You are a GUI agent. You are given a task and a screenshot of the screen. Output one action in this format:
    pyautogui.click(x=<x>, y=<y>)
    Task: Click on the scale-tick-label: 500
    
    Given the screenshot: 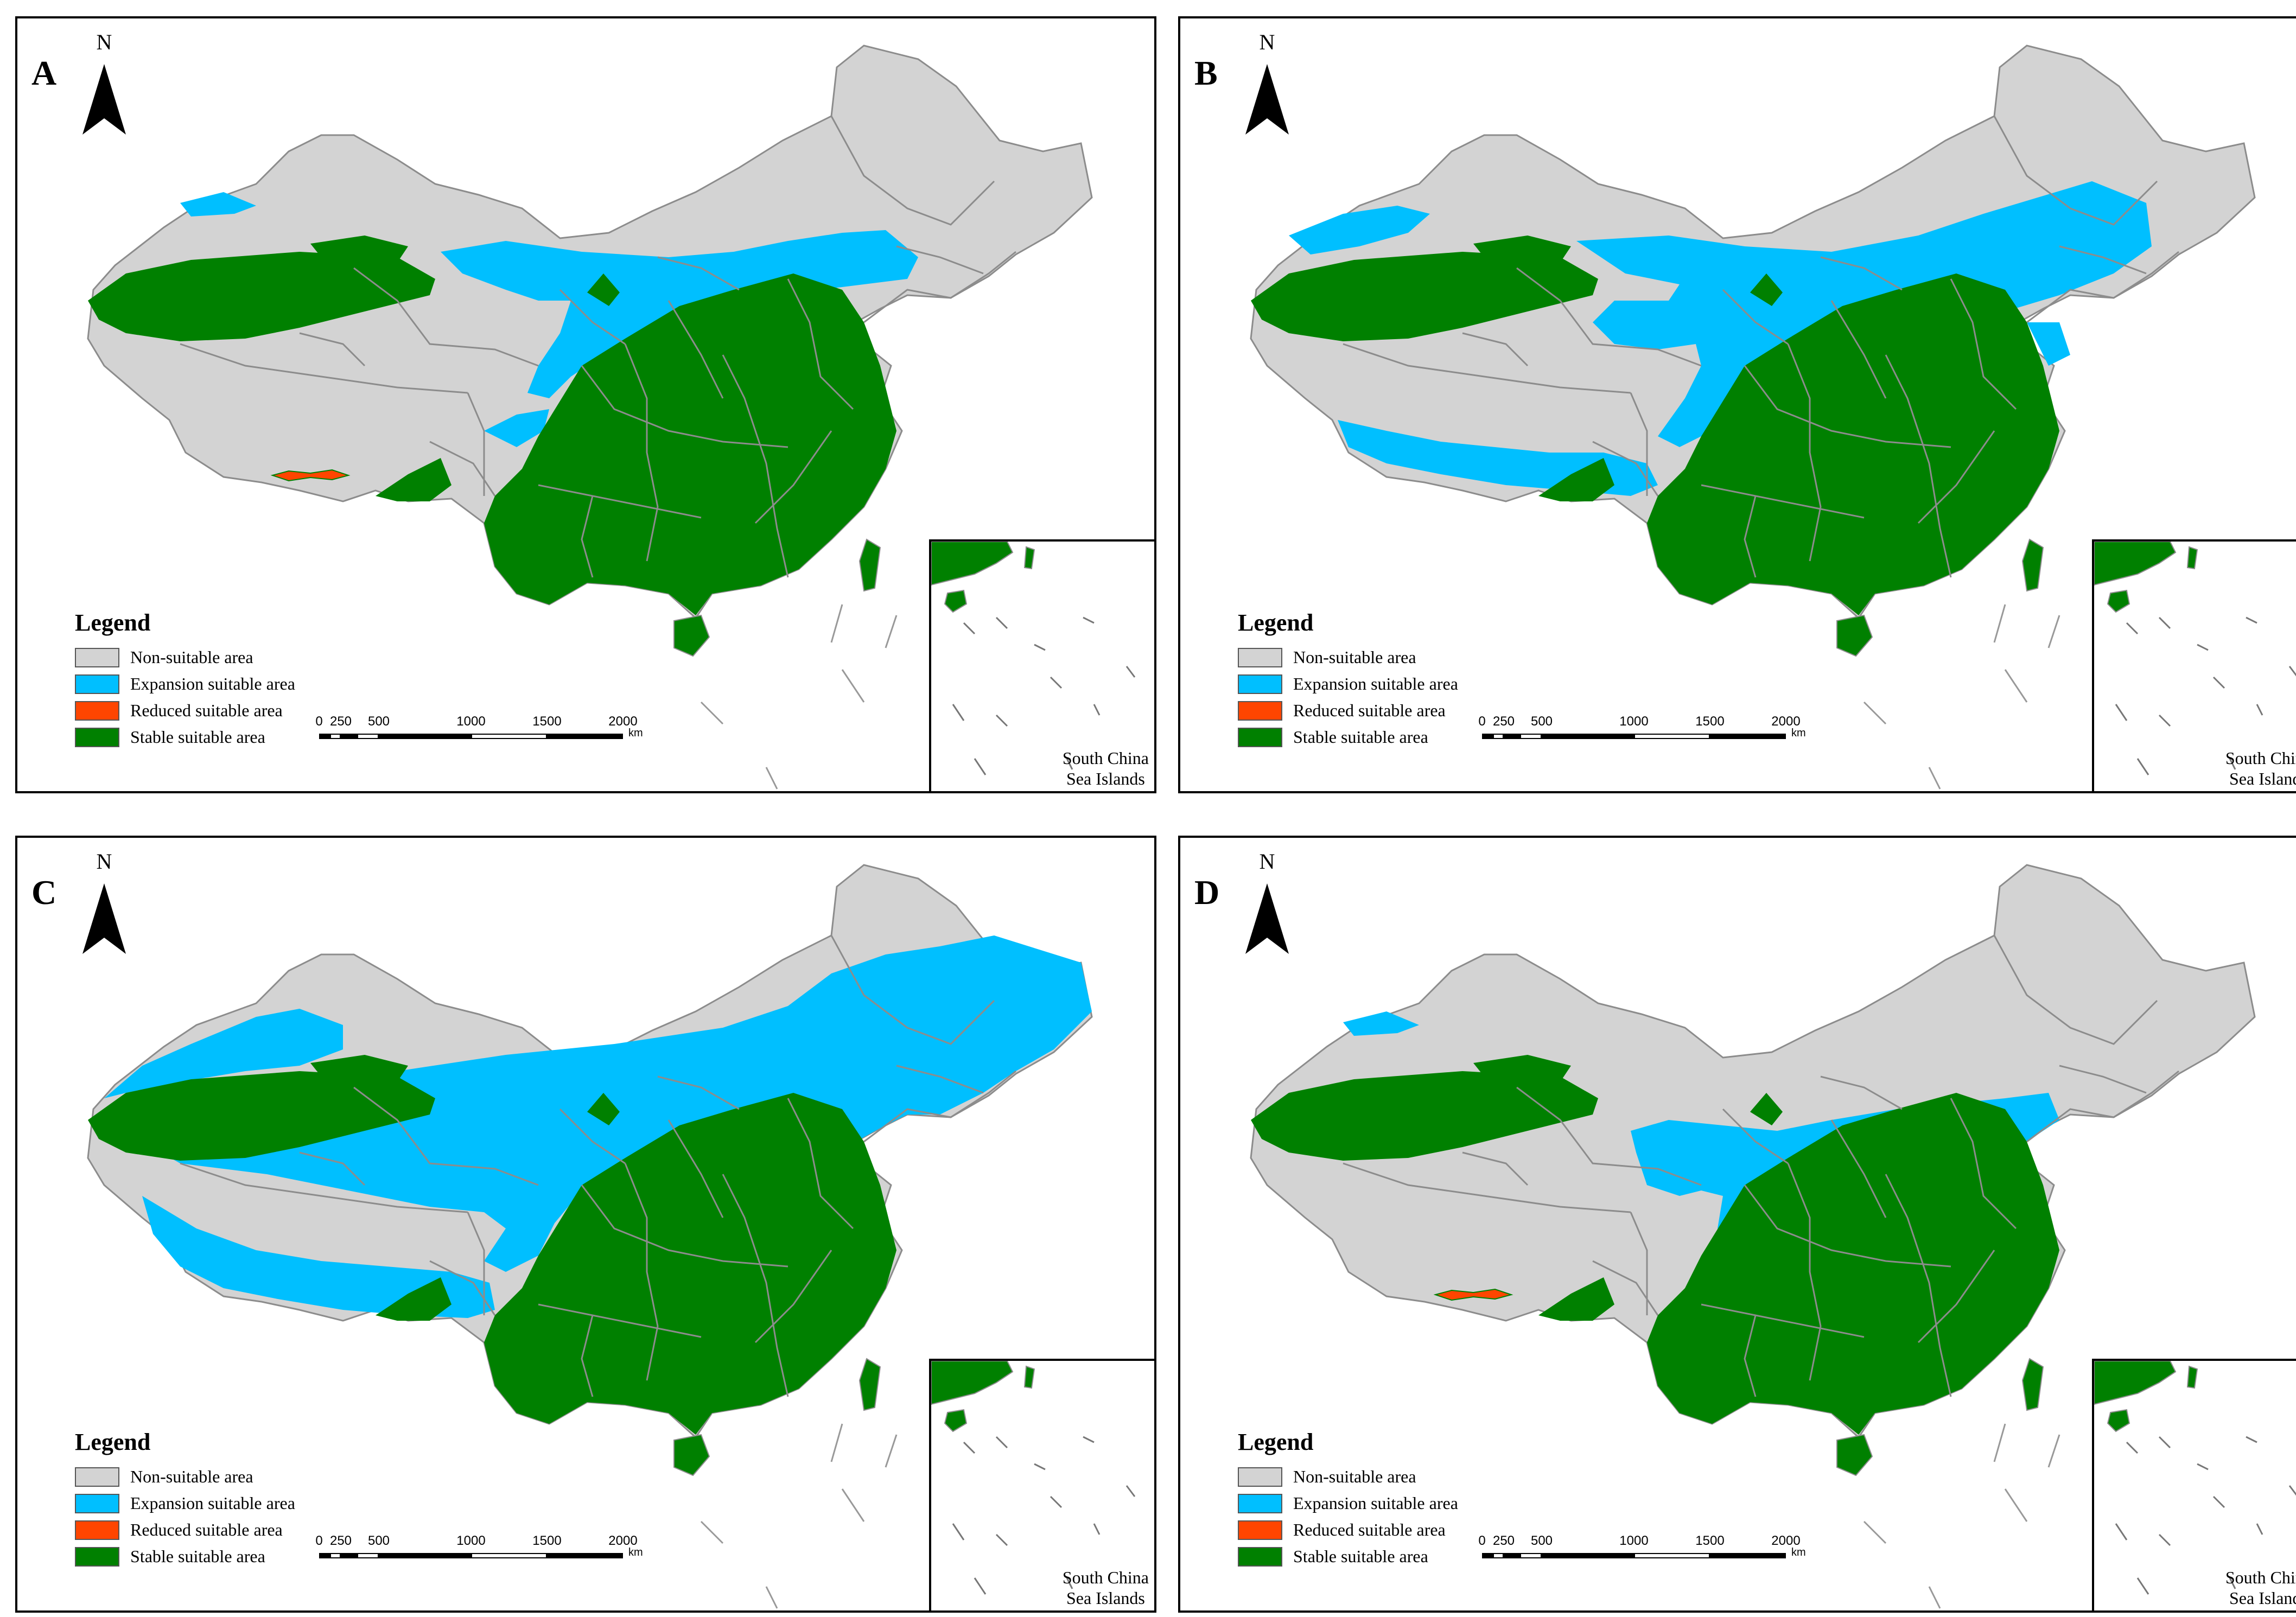 What is the action you would take?
    pyautogui.click(x=378, y=1540)
    